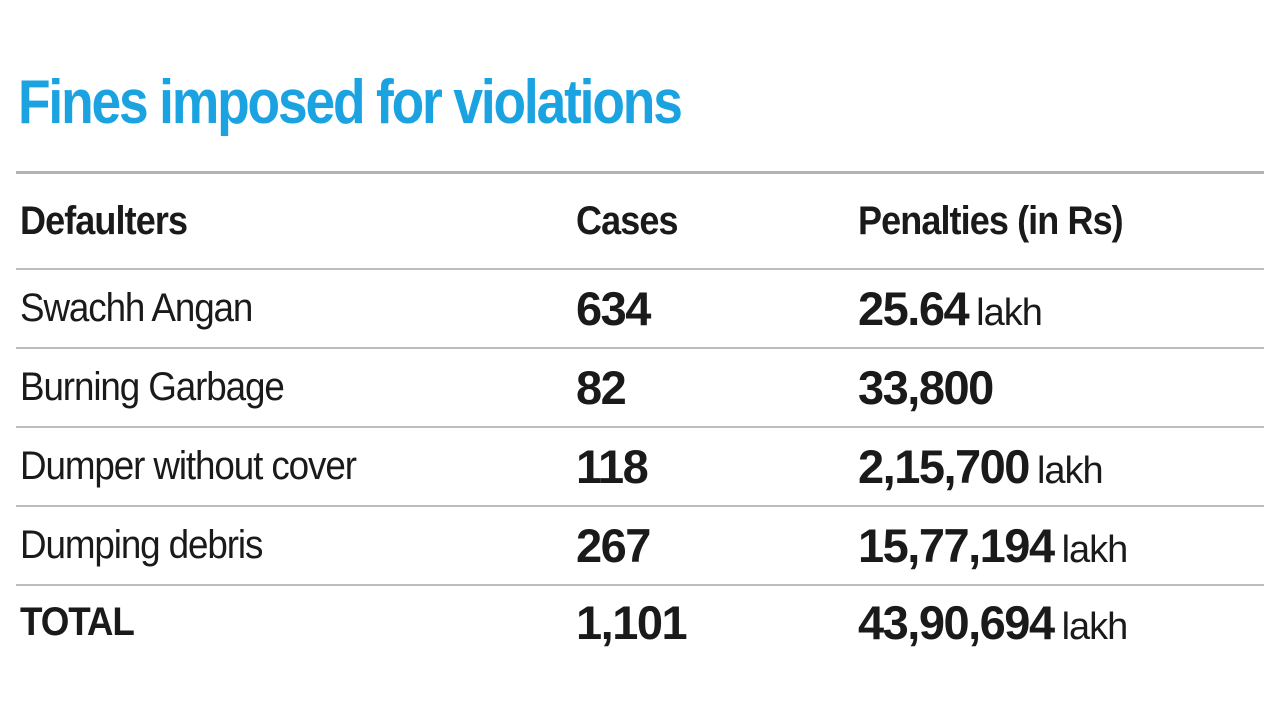 Image resolution: width=1280 pixels, height=720 pixels. What do you see at coordinates (717, 545) in the screenshot?
I see `cases-cell: 267` at bounding box center [717, 545].